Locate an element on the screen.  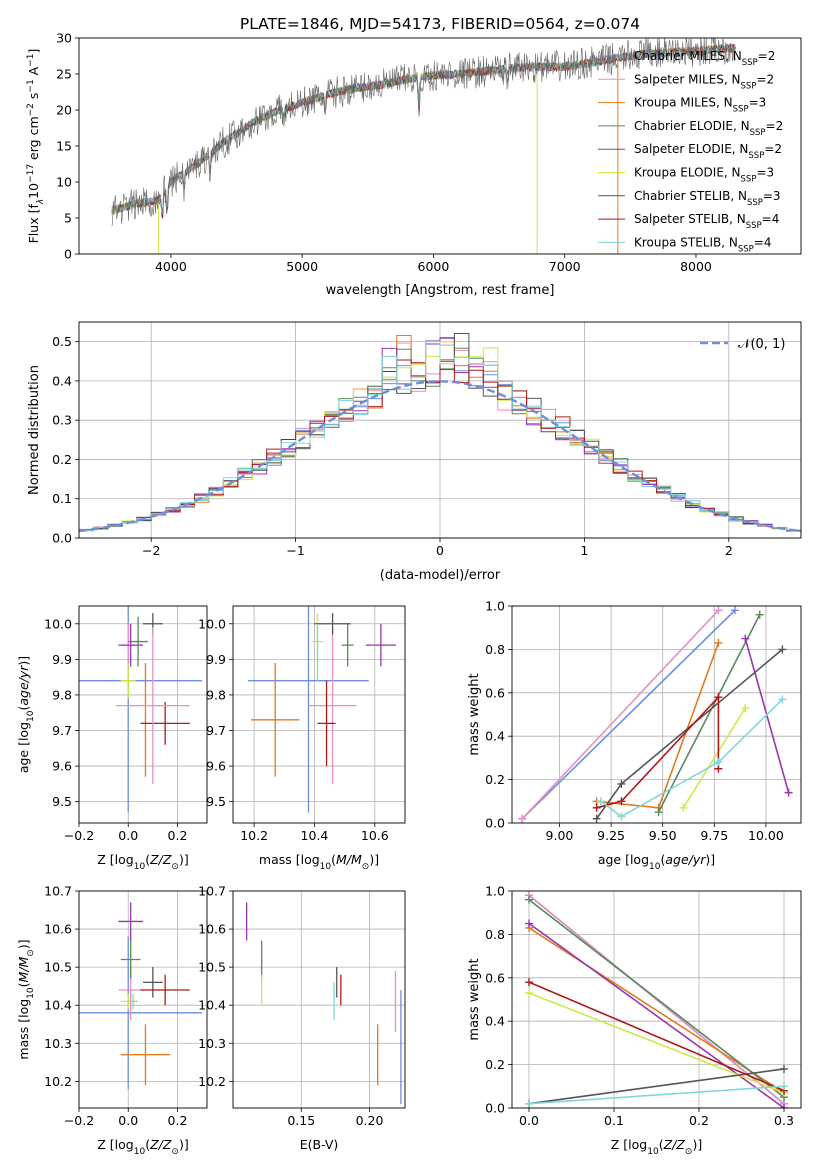
weight-line-salpeter-stelib is located at coordinates (656, 1036).